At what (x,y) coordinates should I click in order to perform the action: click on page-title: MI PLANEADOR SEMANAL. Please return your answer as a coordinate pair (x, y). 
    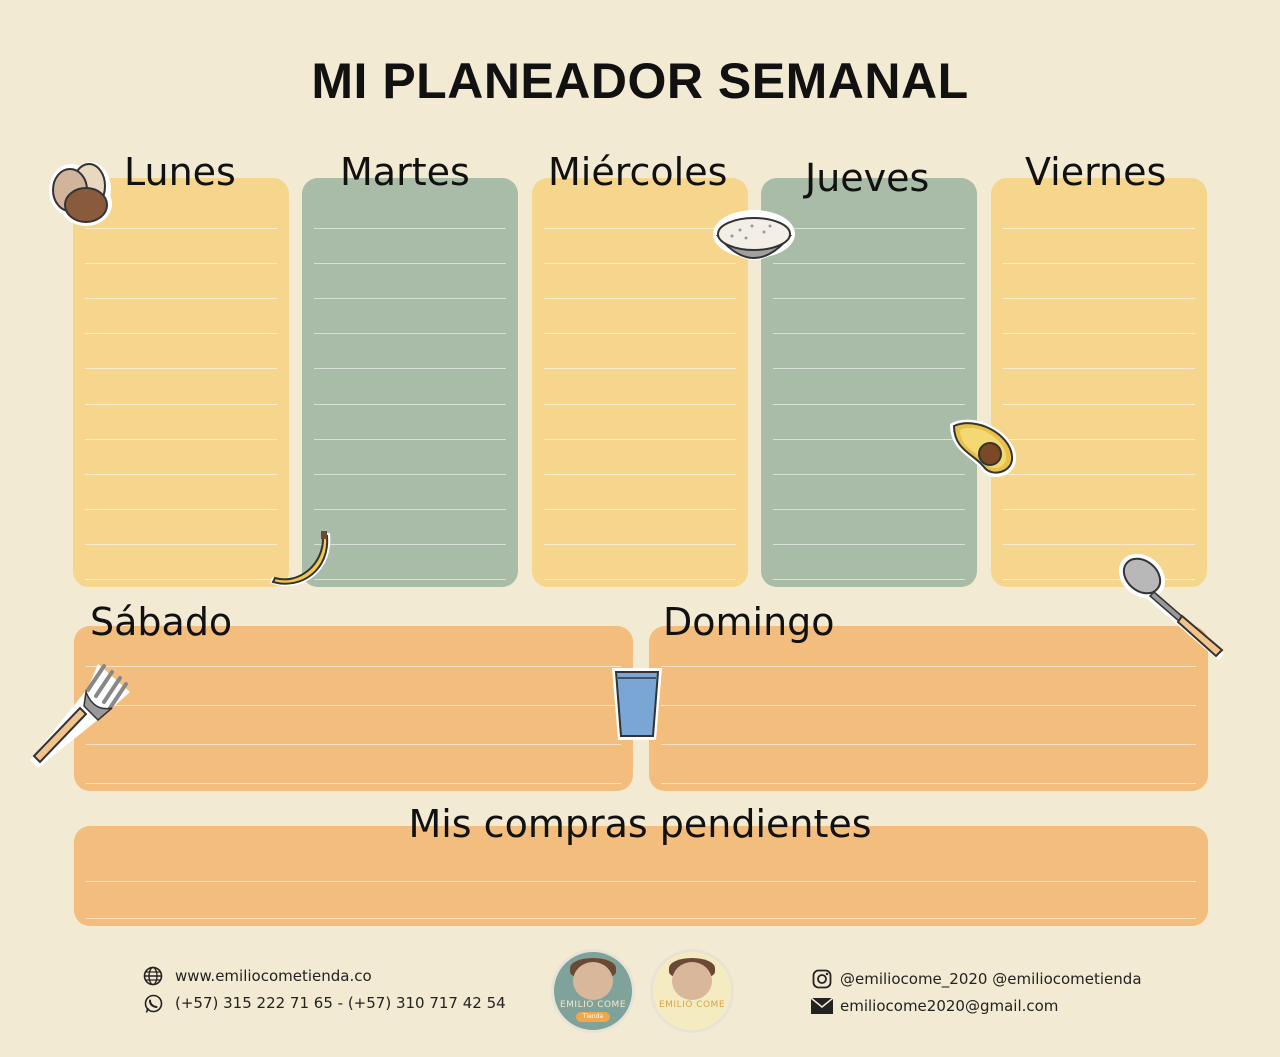
    Looking at the image, I should click on (640, 81).